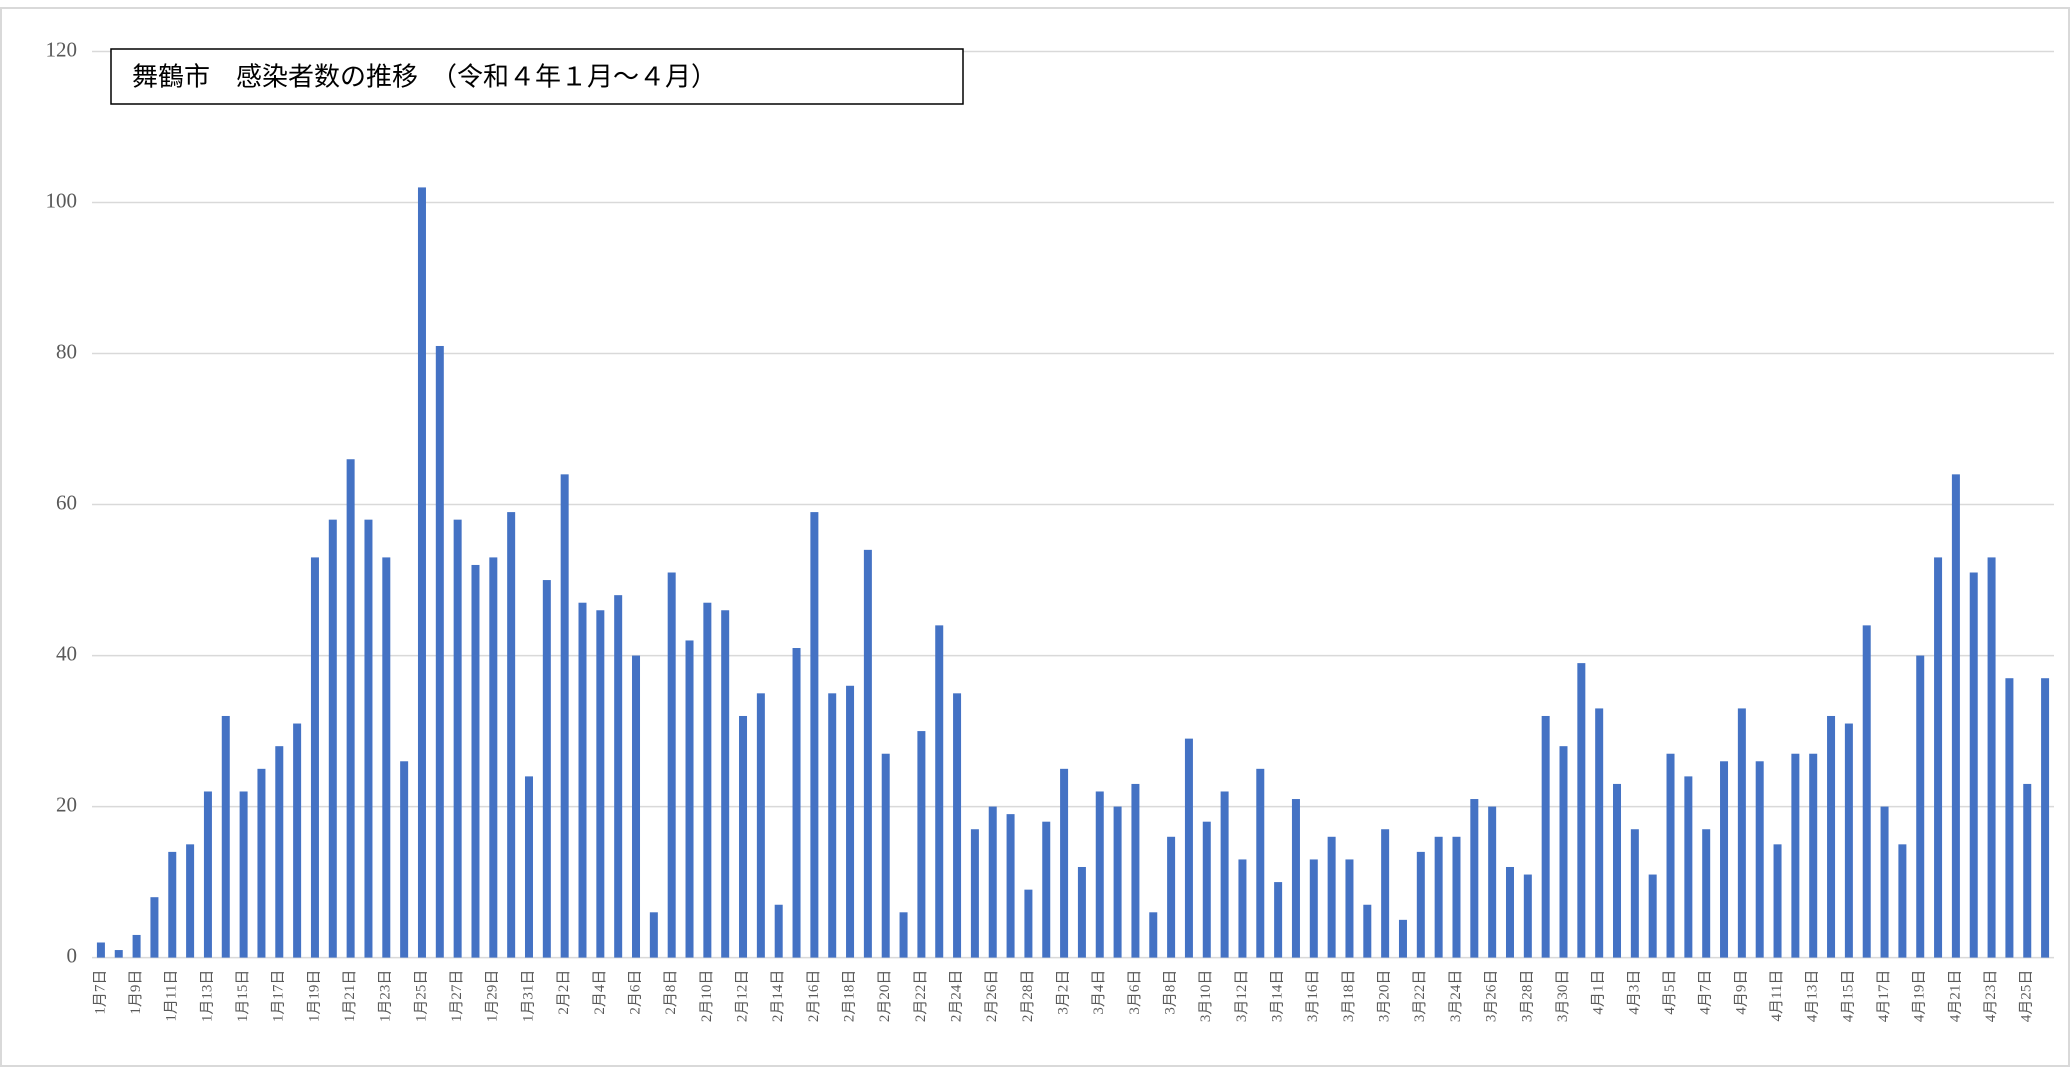  Describe the element at coordinates (172, 996) in the screenshot. I see `x-tick-label: 1月11日` at that location.